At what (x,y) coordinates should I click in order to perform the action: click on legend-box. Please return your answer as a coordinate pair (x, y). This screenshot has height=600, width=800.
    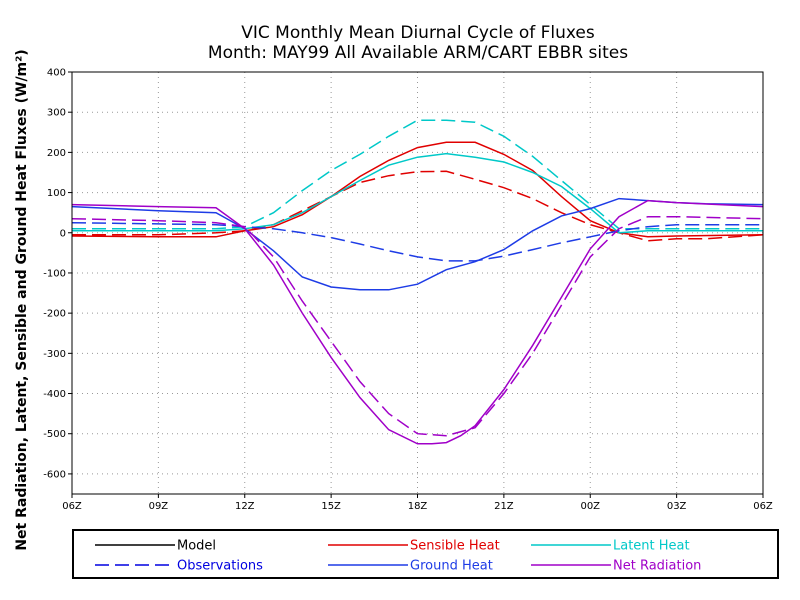
    Looking at the image, I should click on (425, 554).